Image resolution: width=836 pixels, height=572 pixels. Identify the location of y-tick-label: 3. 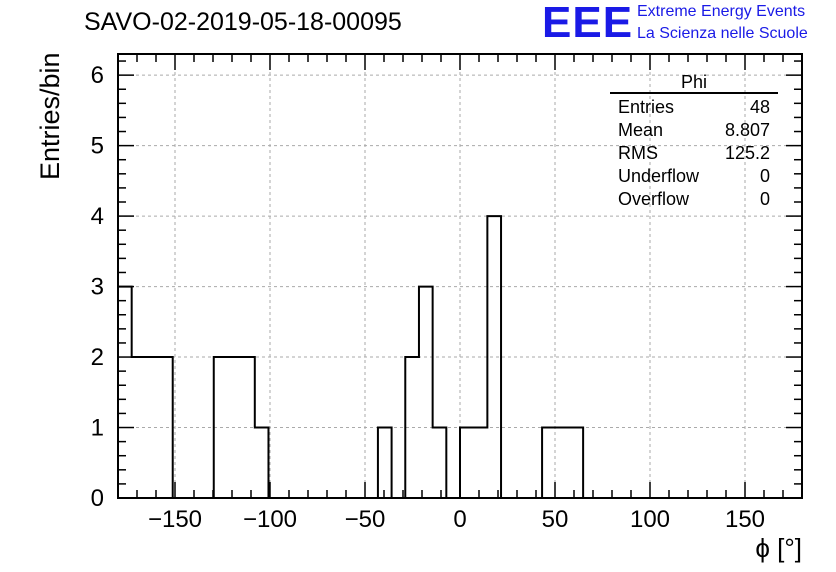
(97, 287).